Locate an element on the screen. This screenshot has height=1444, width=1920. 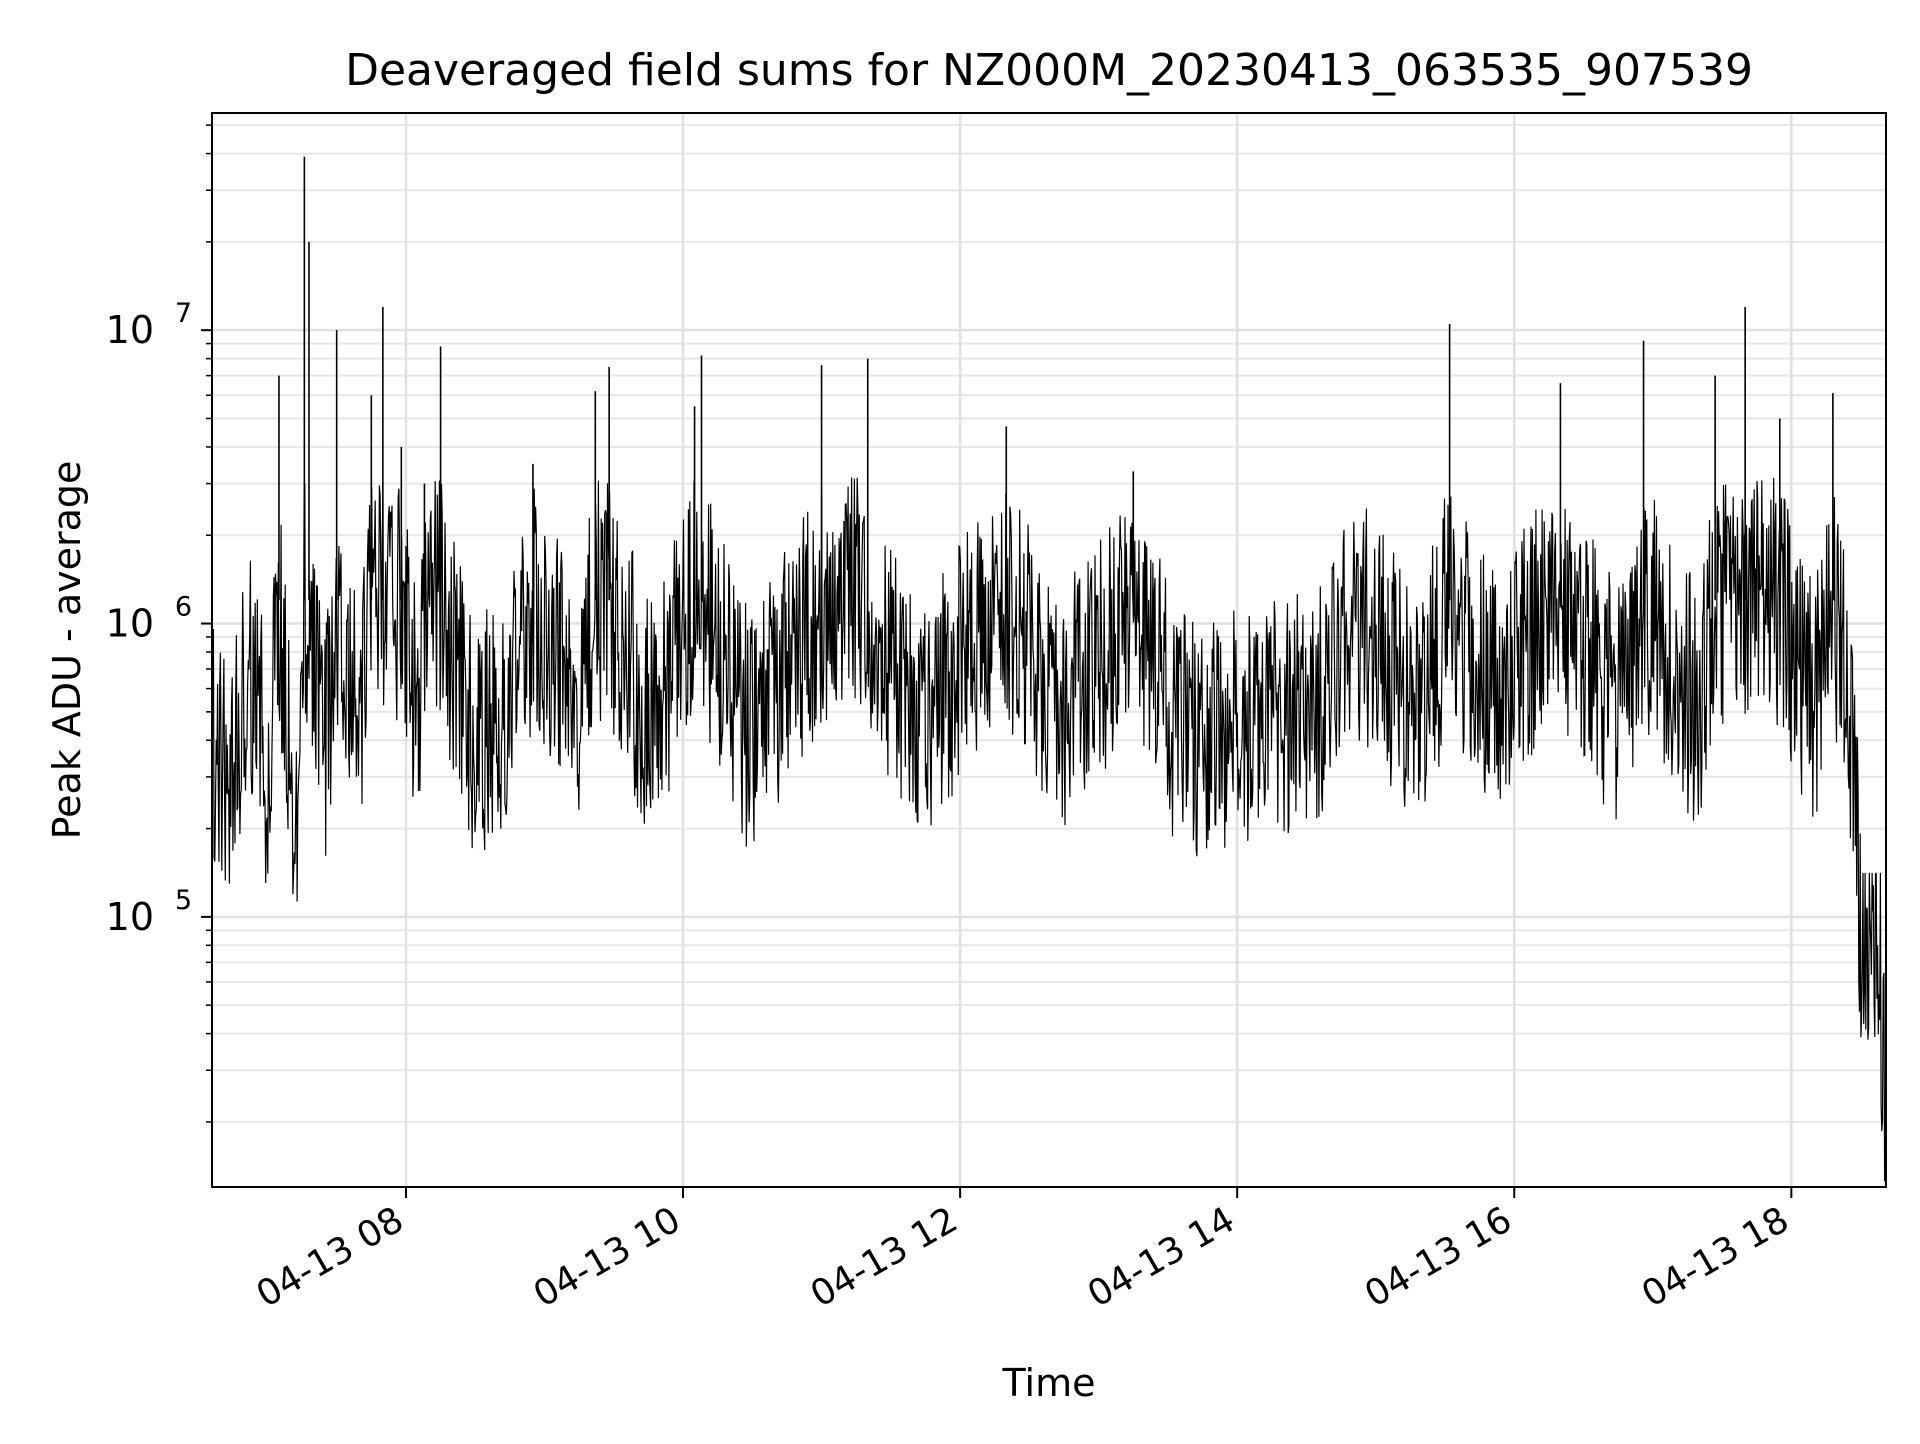
y-axis-label: Peak ADU - average is located at coordinates (67, 650).